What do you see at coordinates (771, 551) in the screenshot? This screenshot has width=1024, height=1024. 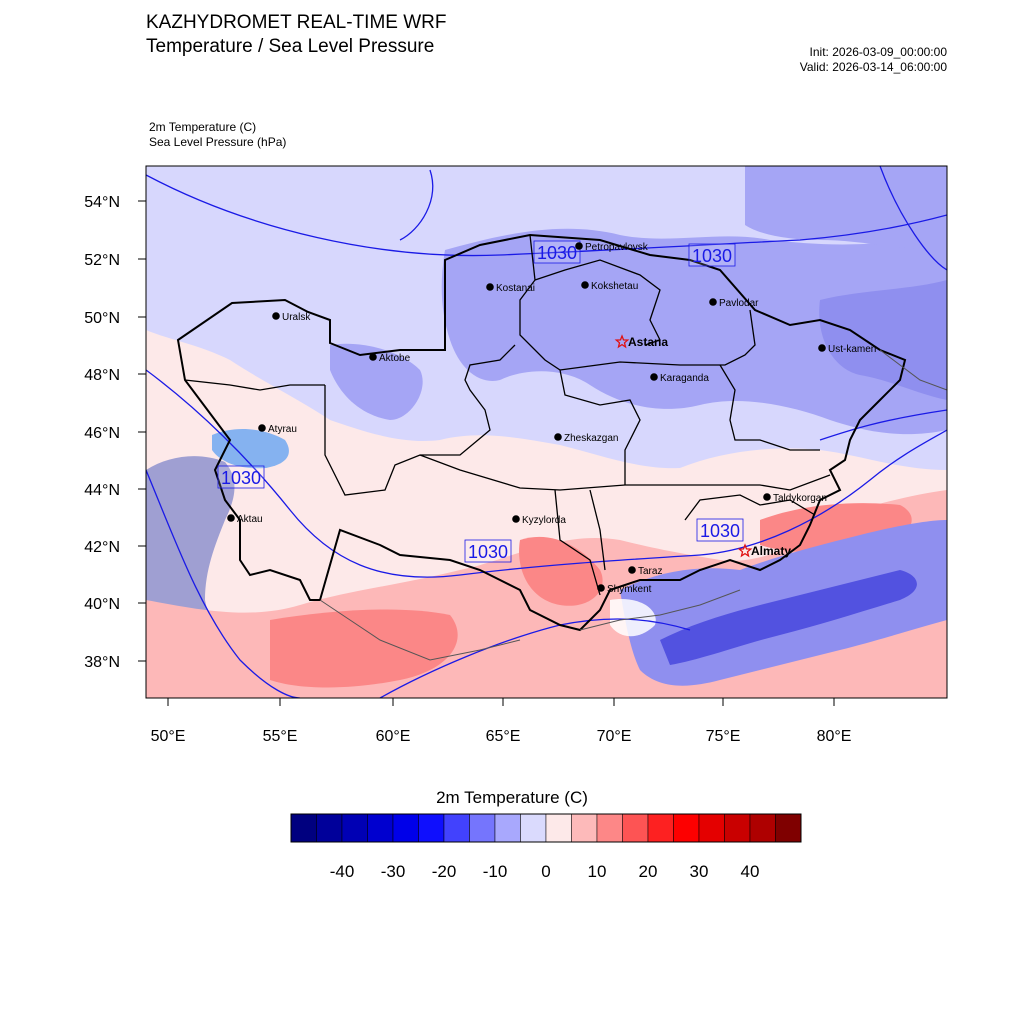 I see `city-label: Almaty` at bounding box center [771, 551].